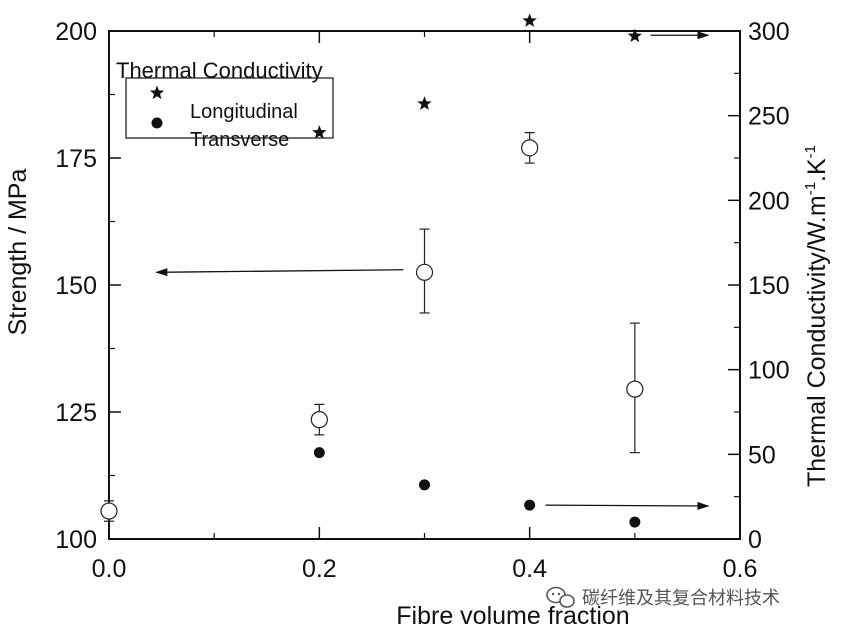 This screenshot has height=635, width=841. Describe the element at coordinates (560, 597) in the screenshot. I see `wechat-icon` at that location.